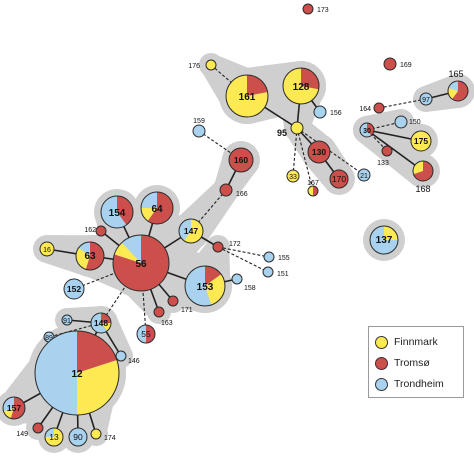 This screenshot has height=456, width=474. I want to click on node-154-trondheim-slice, so click(114, 212).